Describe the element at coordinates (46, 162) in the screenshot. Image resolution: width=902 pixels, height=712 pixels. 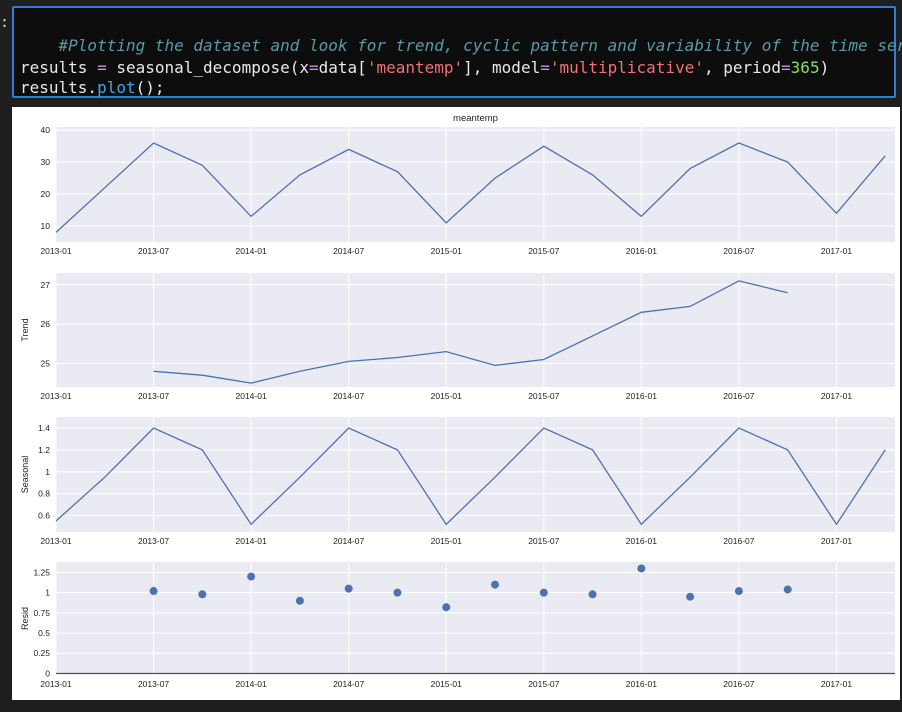
I see `y-tick-label: 30` at that location.